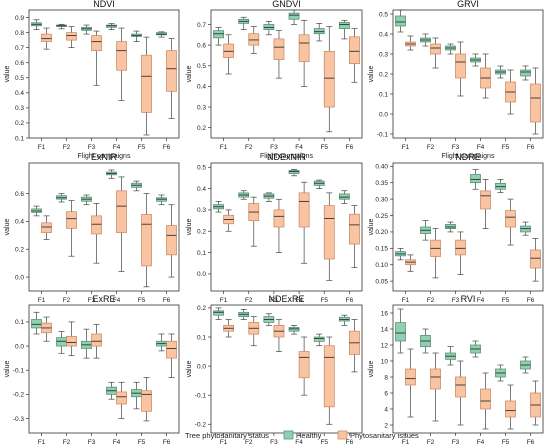 The image size is (550, 445). I want to click on panel-title: GRVI, so click(468, 4).